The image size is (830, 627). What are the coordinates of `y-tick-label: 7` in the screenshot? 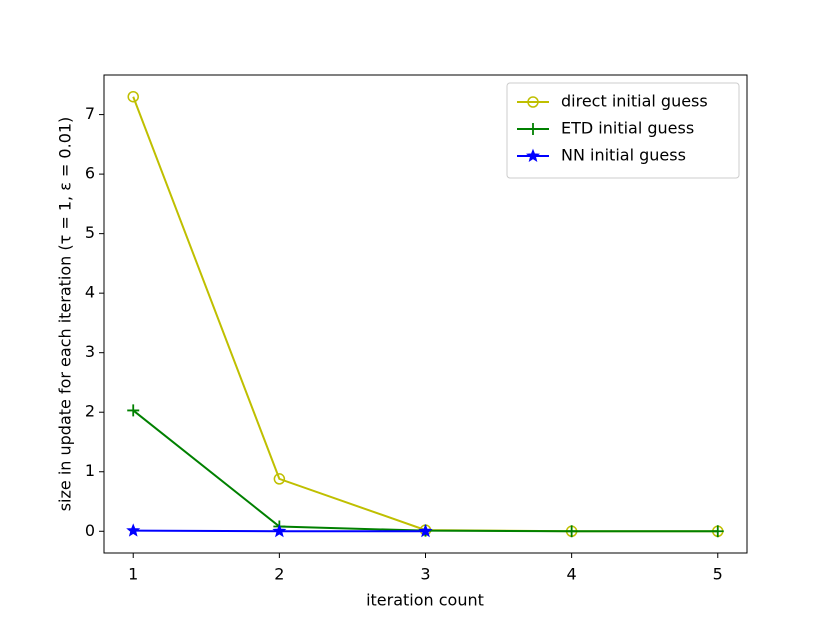 It's located at (90, 113).